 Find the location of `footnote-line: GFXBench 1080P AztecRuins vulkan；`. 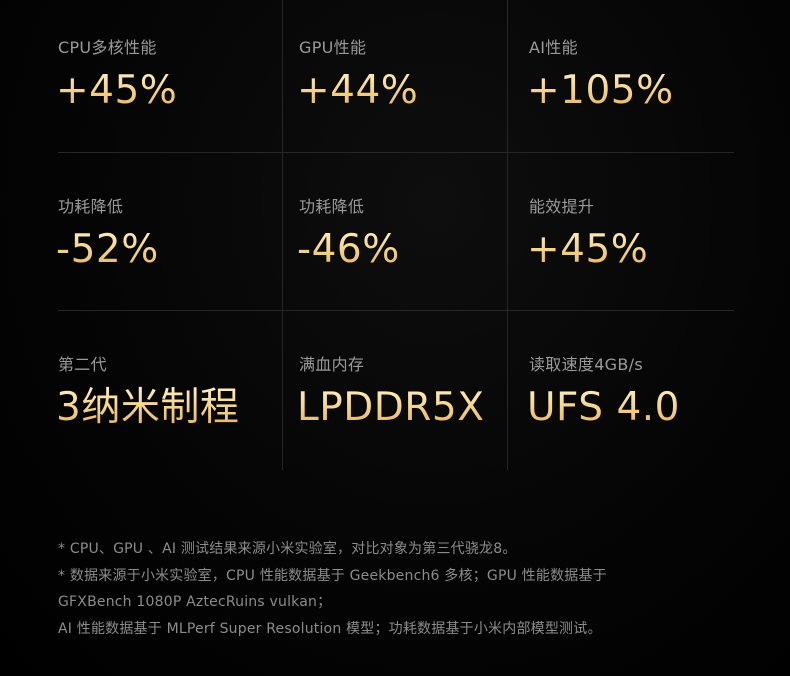

footnote-line: GFXBench 1080P AztecRuins vulkan； is located at coordinates (195, 602).